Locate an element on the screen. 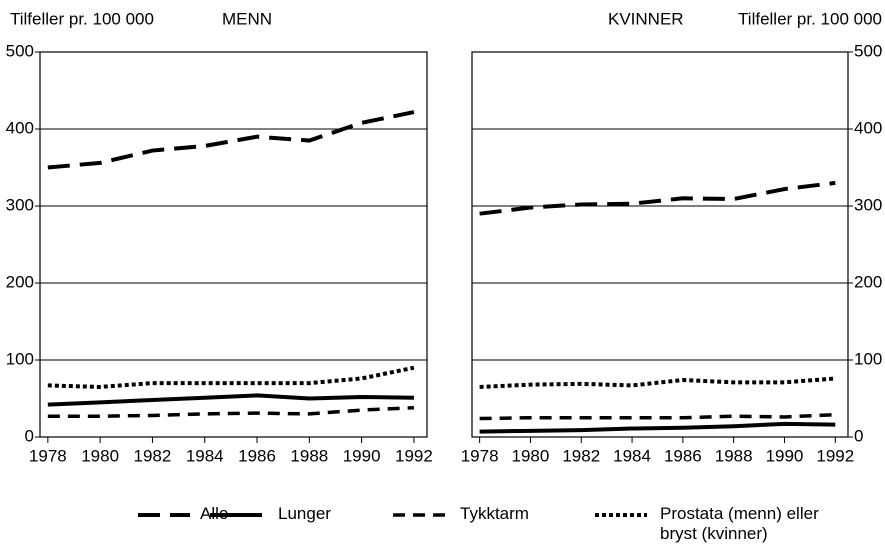 Image resolution: width=885 pixels, height=552 pixels. legend-entry: Prostata (menn) eller bryst (kvinner) is located at coordinates (739, 523).